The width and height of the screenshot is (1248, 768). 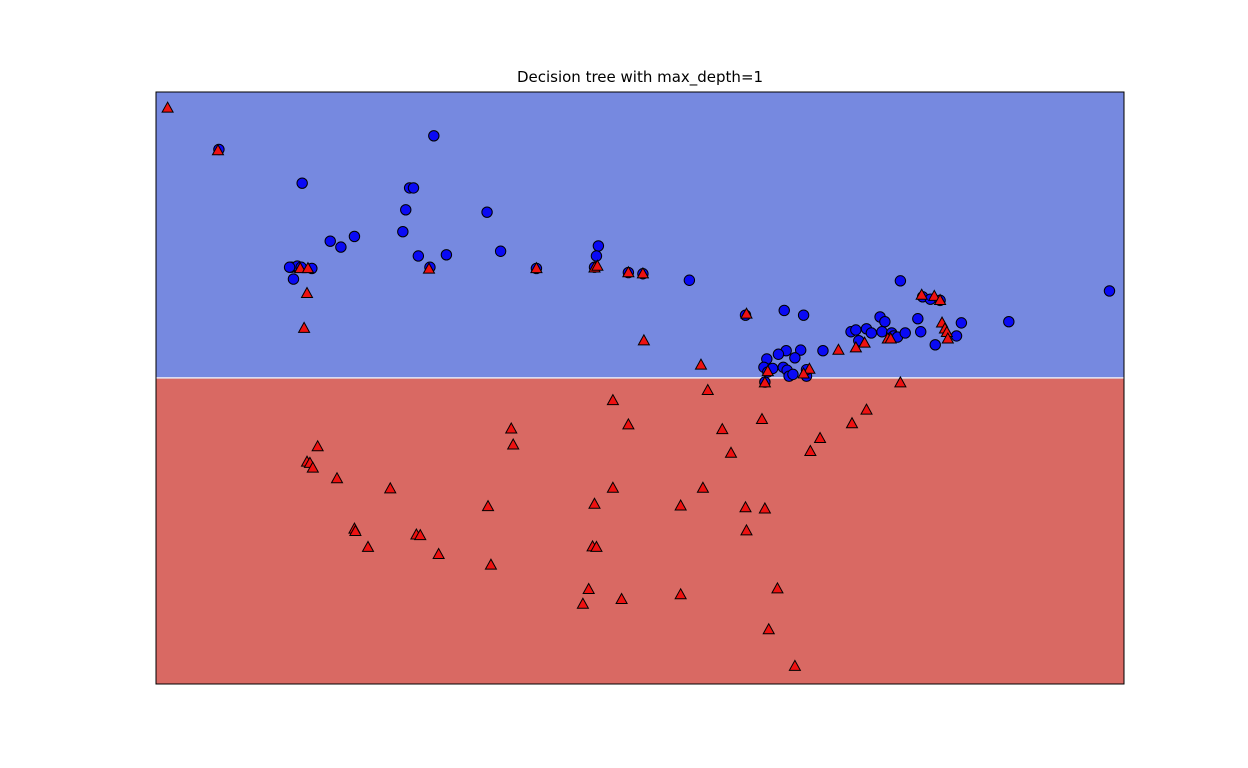 What do you see at coordinates (640, 77) in the screenshot?
I see `chart-title: Decision tree with max_depth=1` at bounding box center [640, 77].